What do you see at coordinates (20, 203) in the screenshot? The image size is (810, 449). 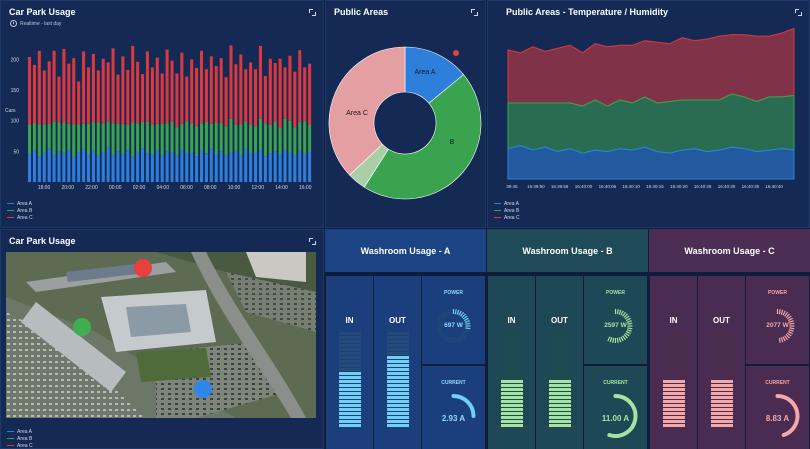 I see `car-park-legend-item: Area A` at bounding box center [20, 203].